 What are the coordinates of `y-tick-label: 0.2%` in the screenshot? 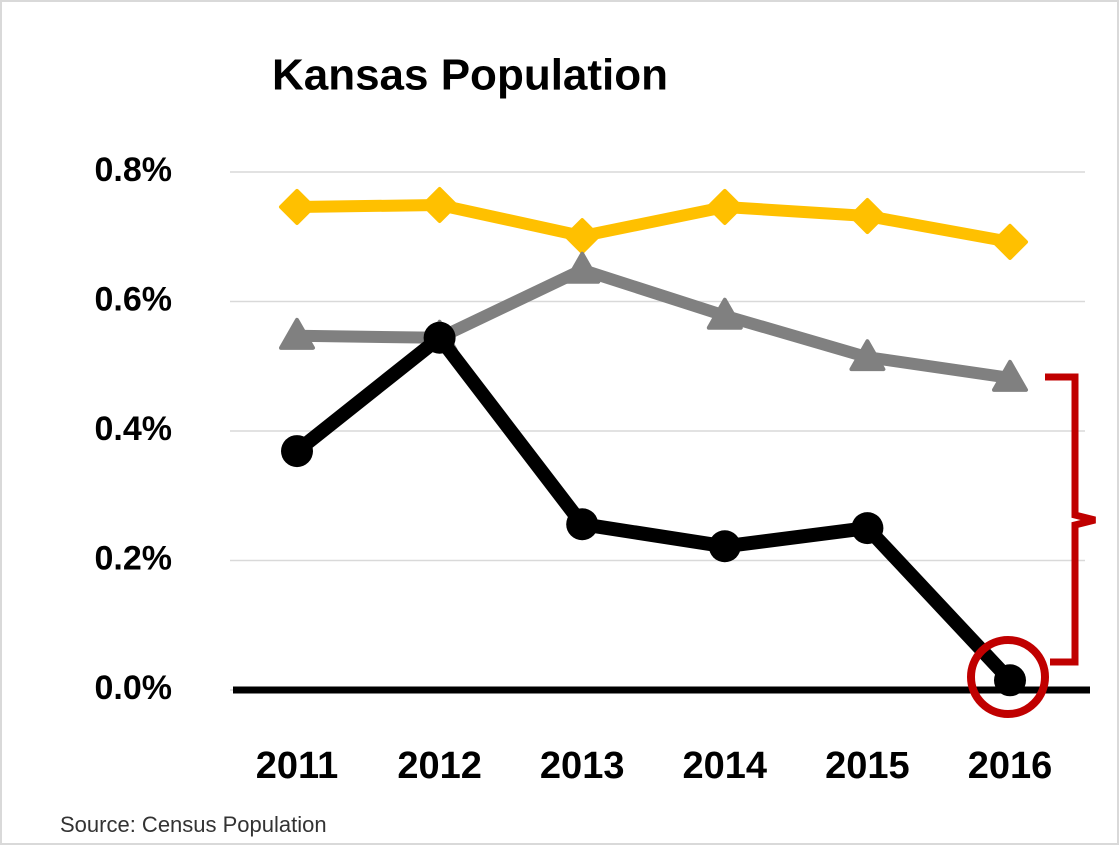 It's located at (134, 558).